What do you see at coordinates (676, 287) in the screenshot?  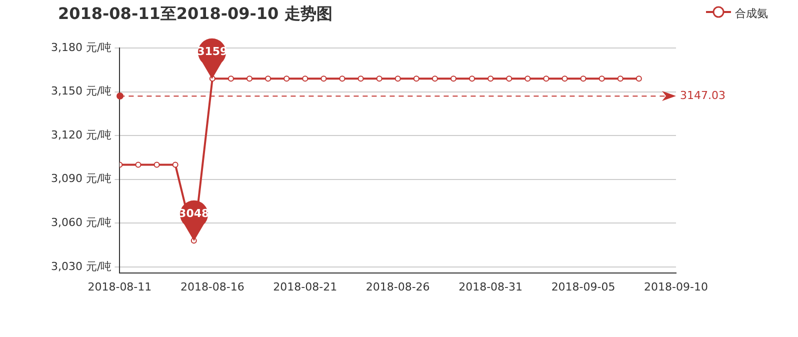 I see `x-tick-label: 2018-09-10` at bounding box center [676, 287].